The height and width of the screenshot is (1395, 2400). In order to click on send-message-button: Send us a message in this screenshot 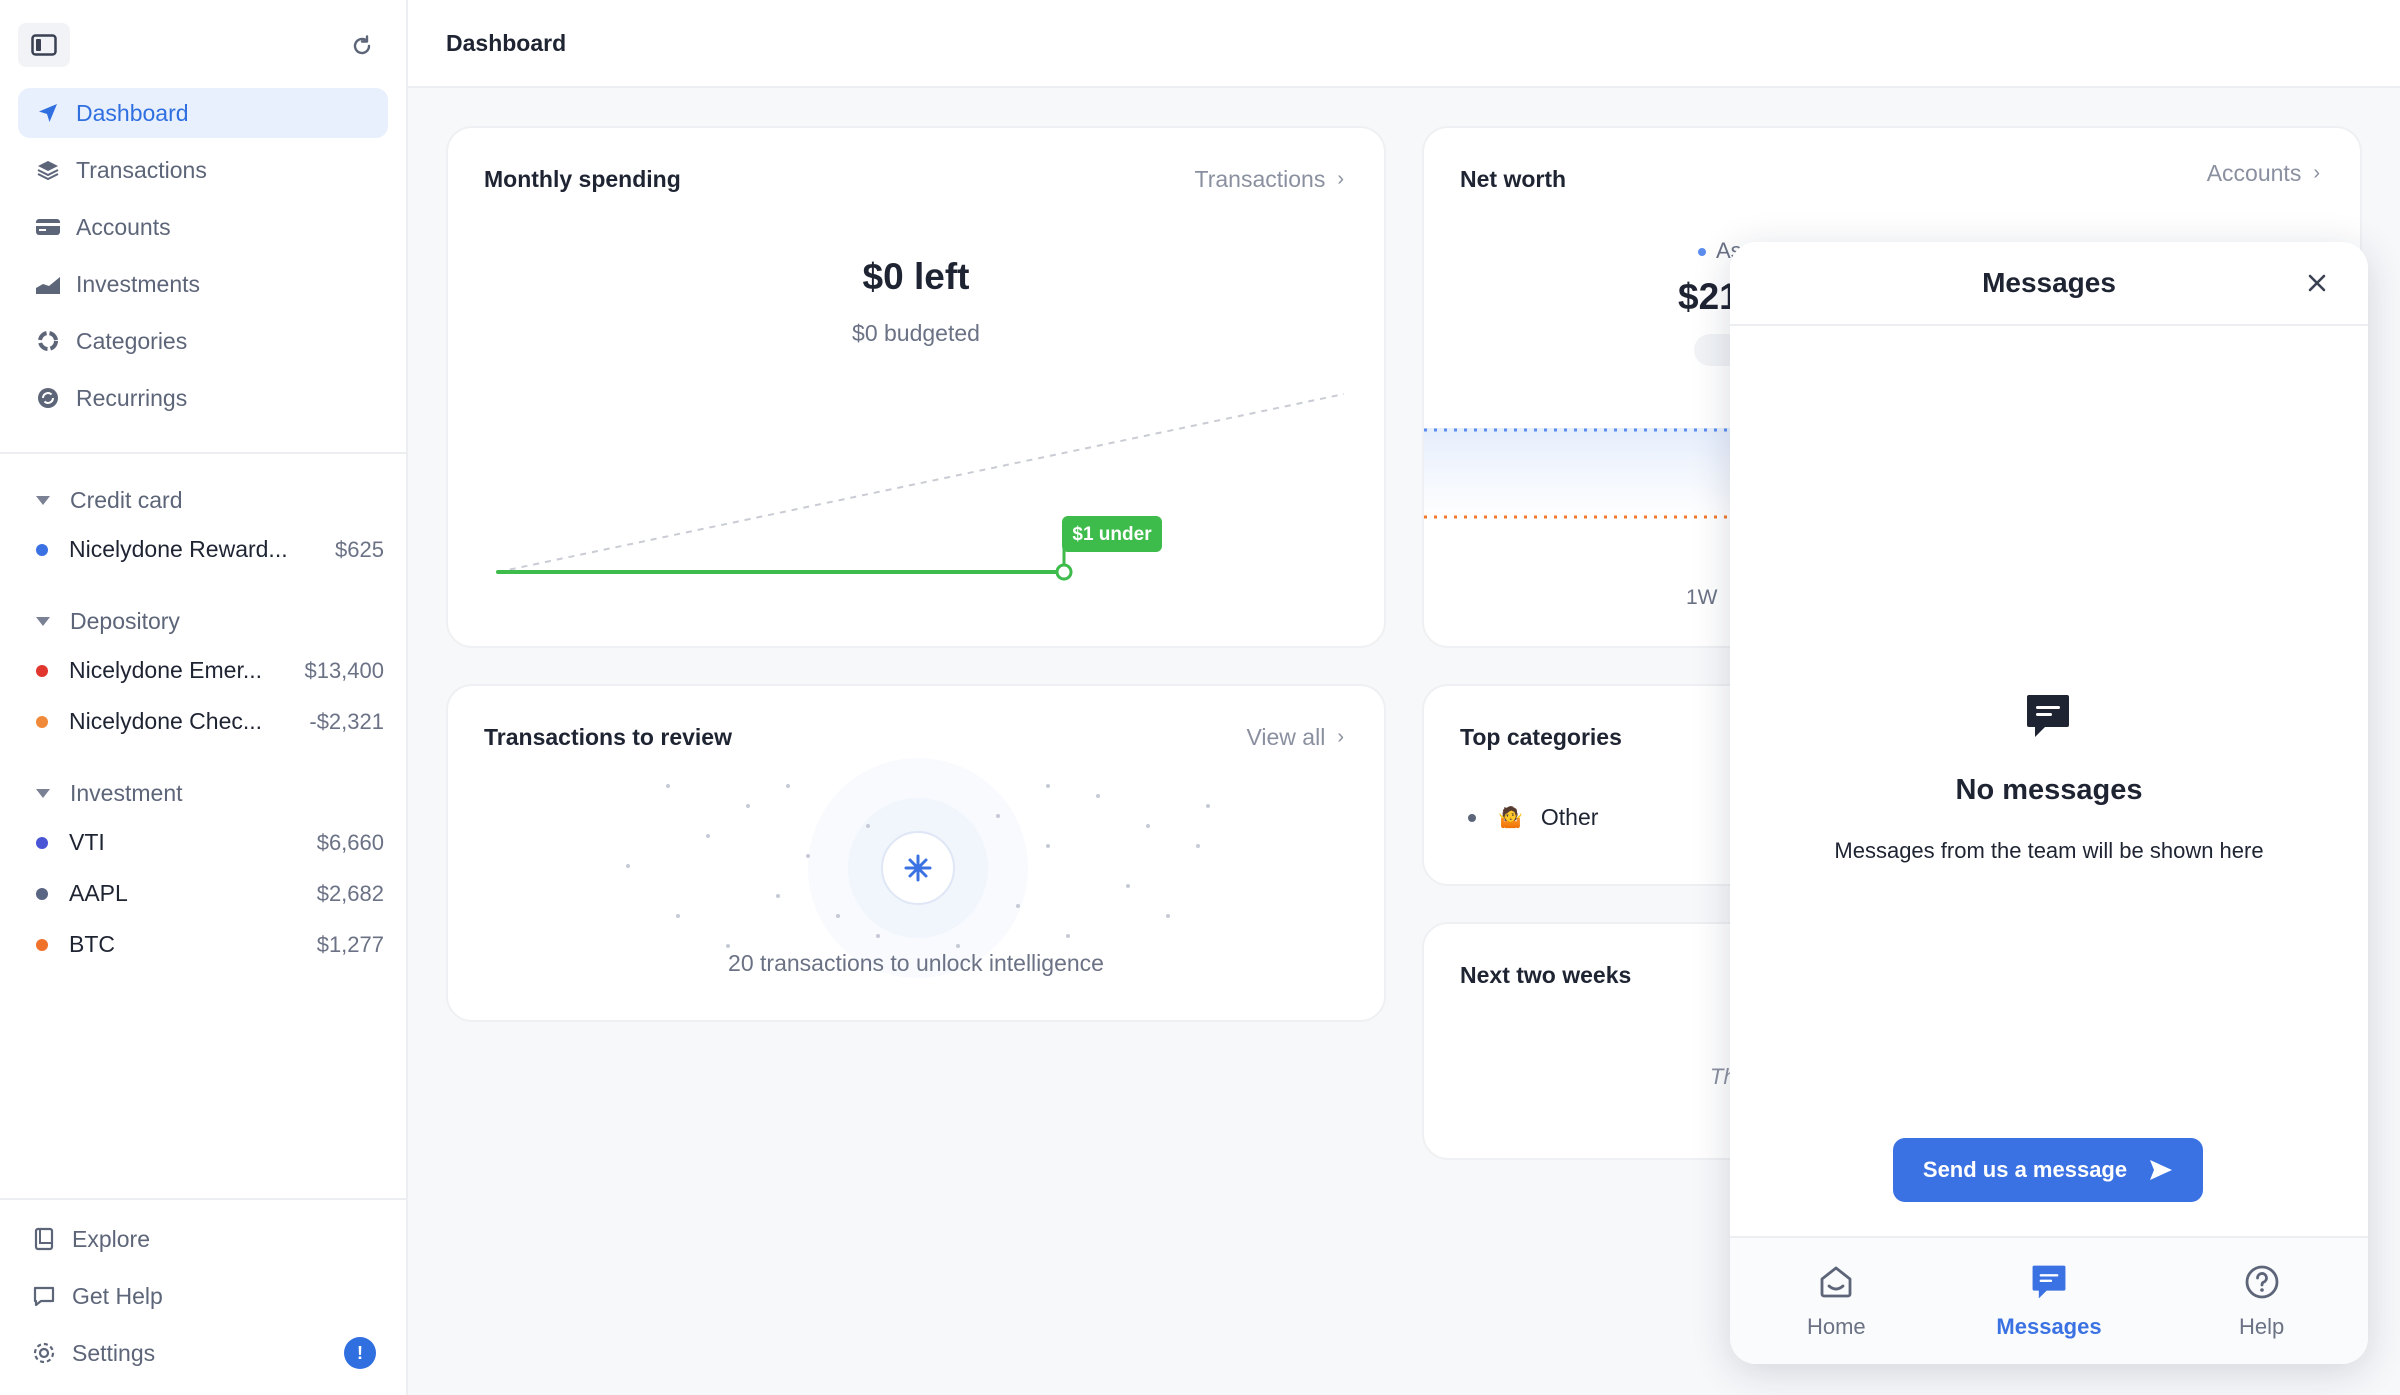, I will do `click(2048, 1170)`.